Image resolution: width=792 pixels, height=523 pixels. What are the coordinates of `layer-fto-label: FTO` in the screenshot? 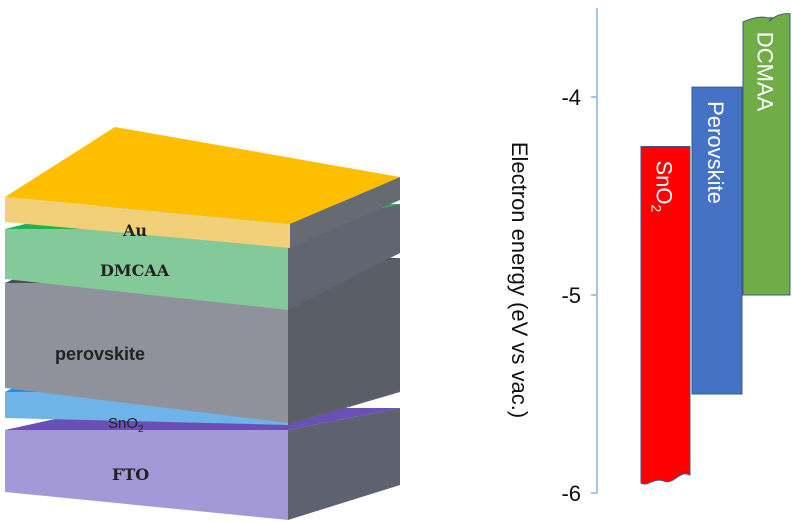 It's located at (130, 474).